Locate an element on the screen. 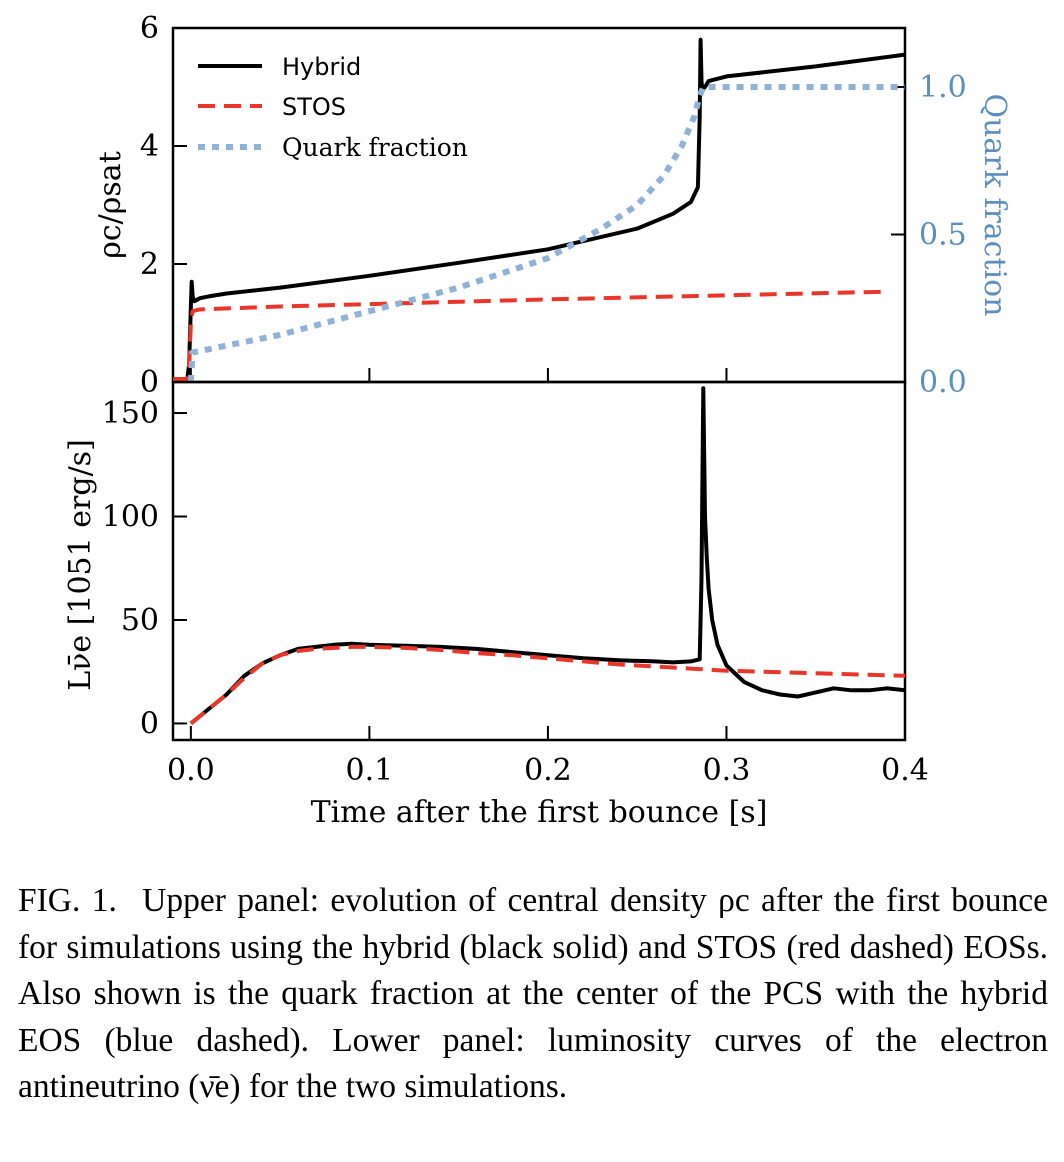 The image size is (1064, 1162). x-tick-label: 0.1 is located at coordinates (370, 770).